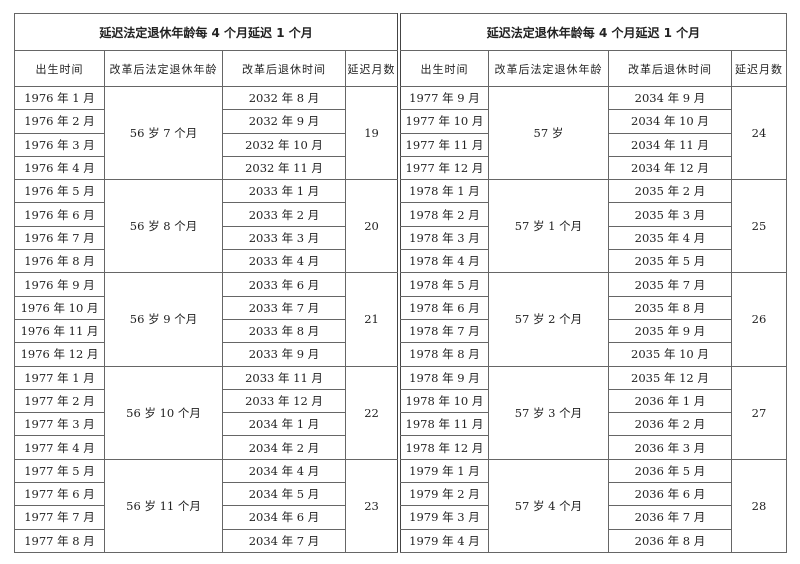  What do you see at coordinates (284, 261) in the screenshot?
I see `retirement-date-cell: 2033 年 4 月` at bounding box center [284, 261].